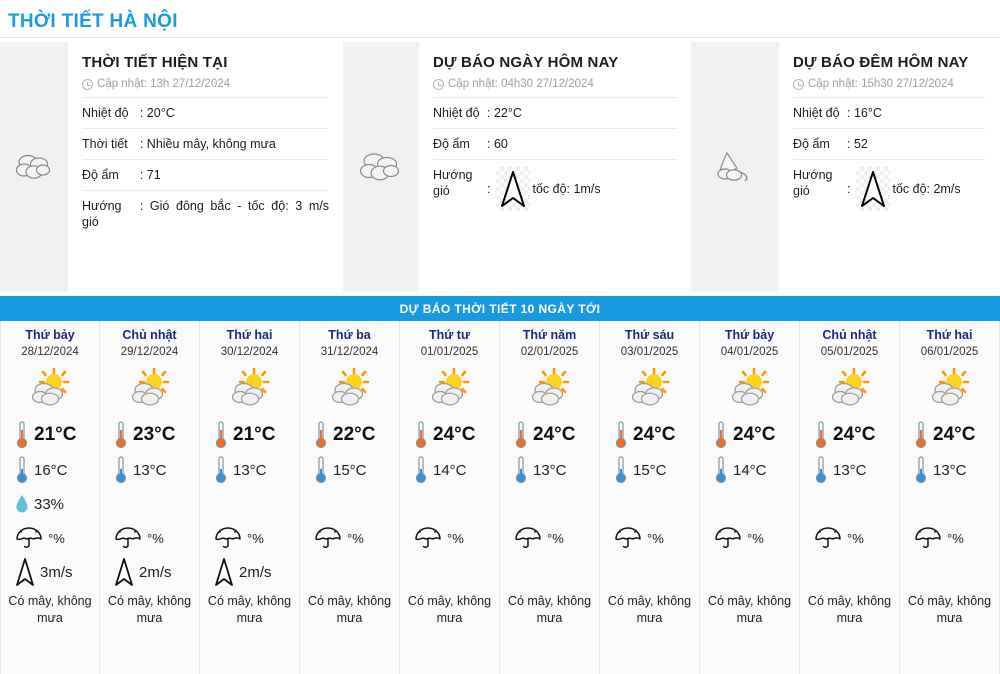 The height and width of the screenshot is (674, 1000). I want to click on night-cloud-icon, so click(735, 167).